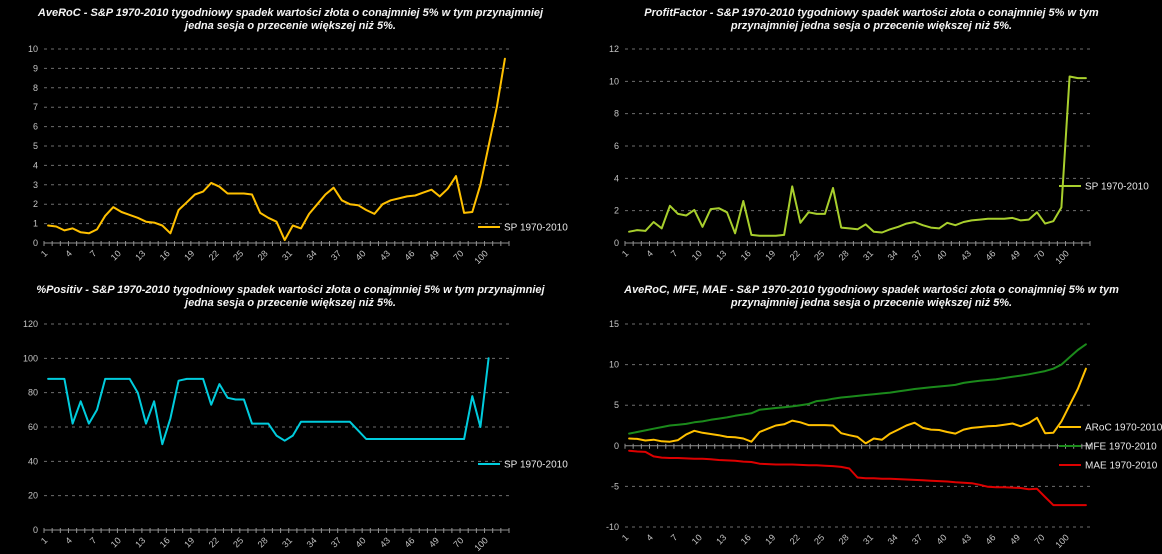 This screenshot has height=554, width=1162. What do you see at coordinates (33, 427) in the screenshot?
I see `svg-text: 60` at bounding box center [33, 427].